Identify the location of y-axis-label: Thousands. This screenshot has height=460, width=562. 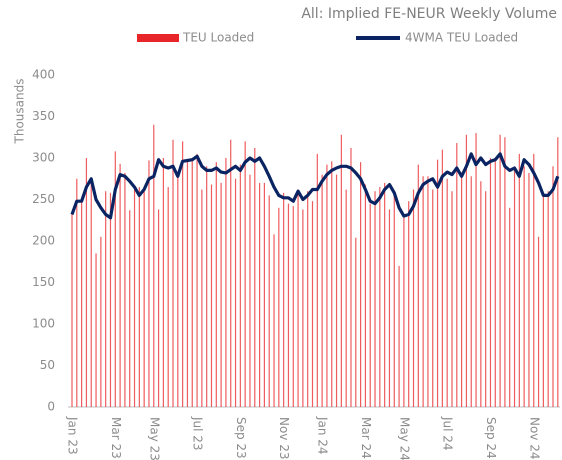
(20, 112).